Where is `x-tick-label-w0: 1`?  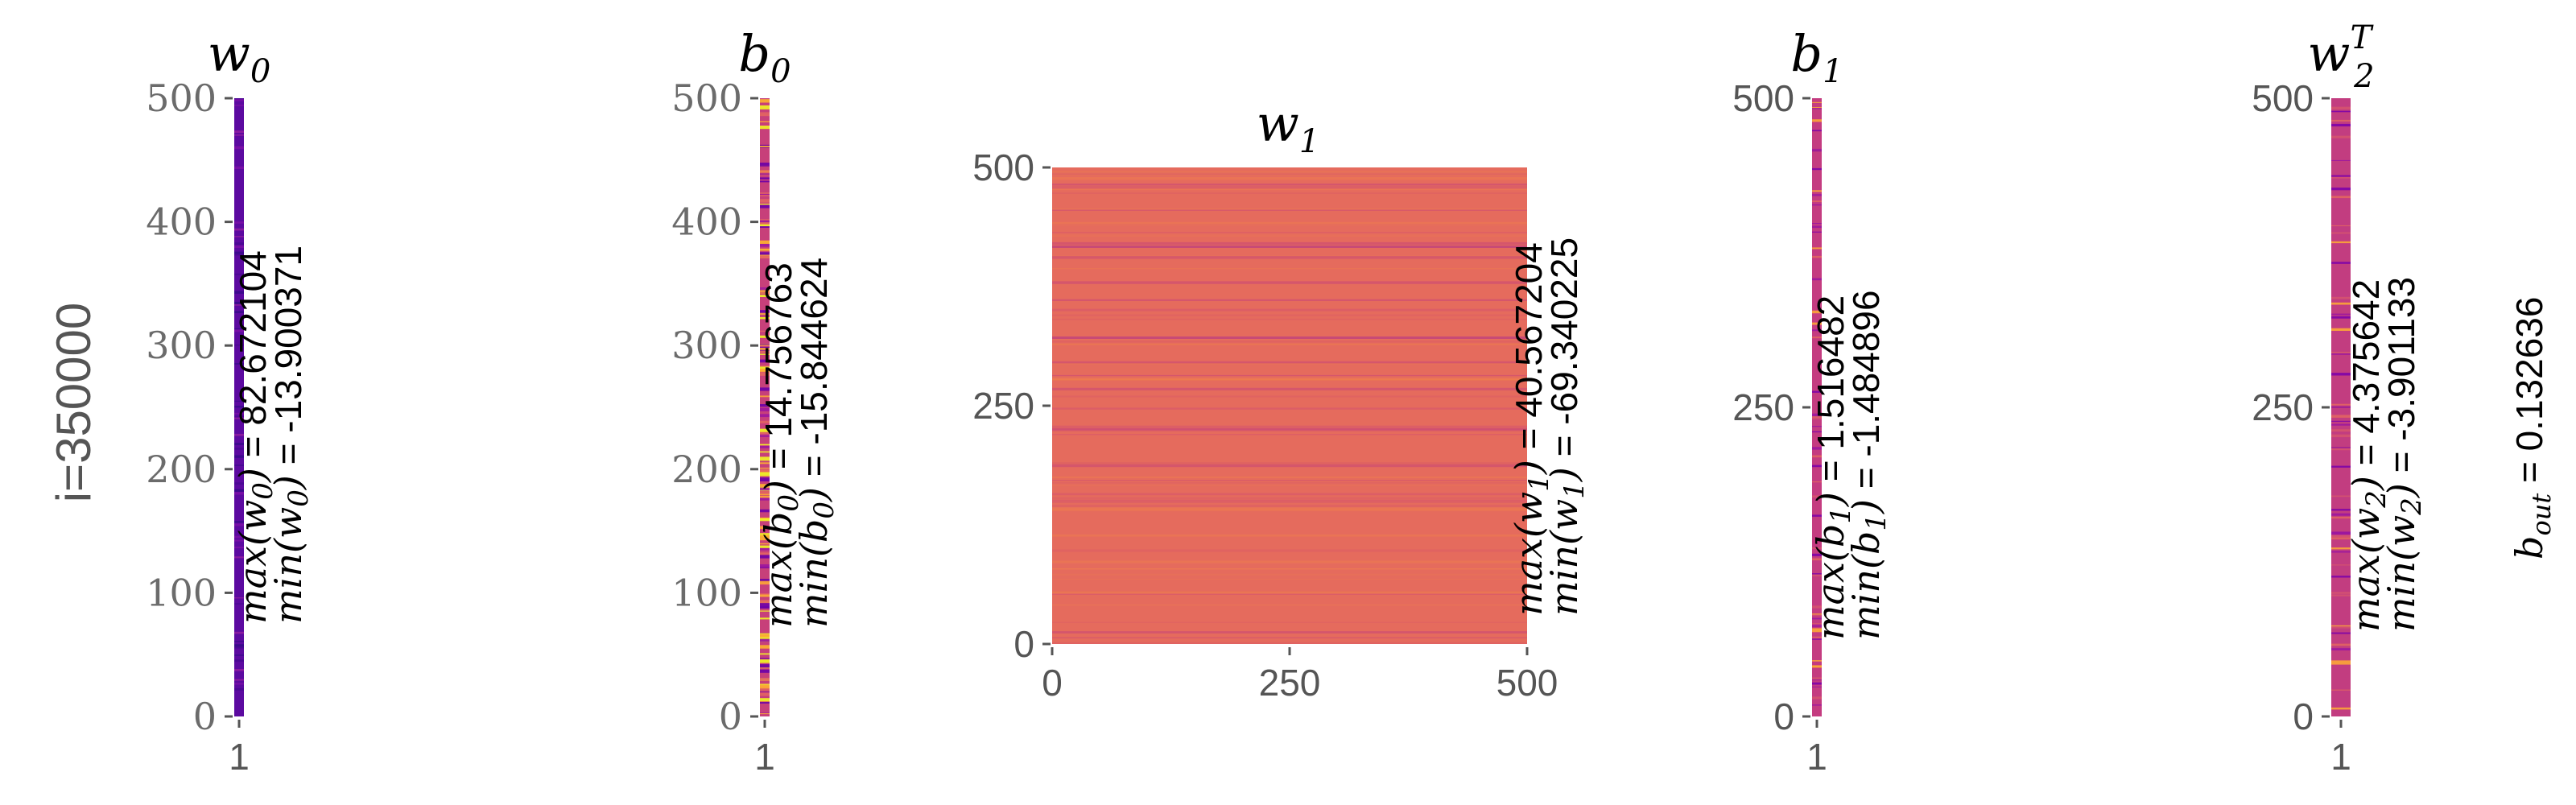 x-tick-label-w0: 1 is located at coordinates (239, 757).